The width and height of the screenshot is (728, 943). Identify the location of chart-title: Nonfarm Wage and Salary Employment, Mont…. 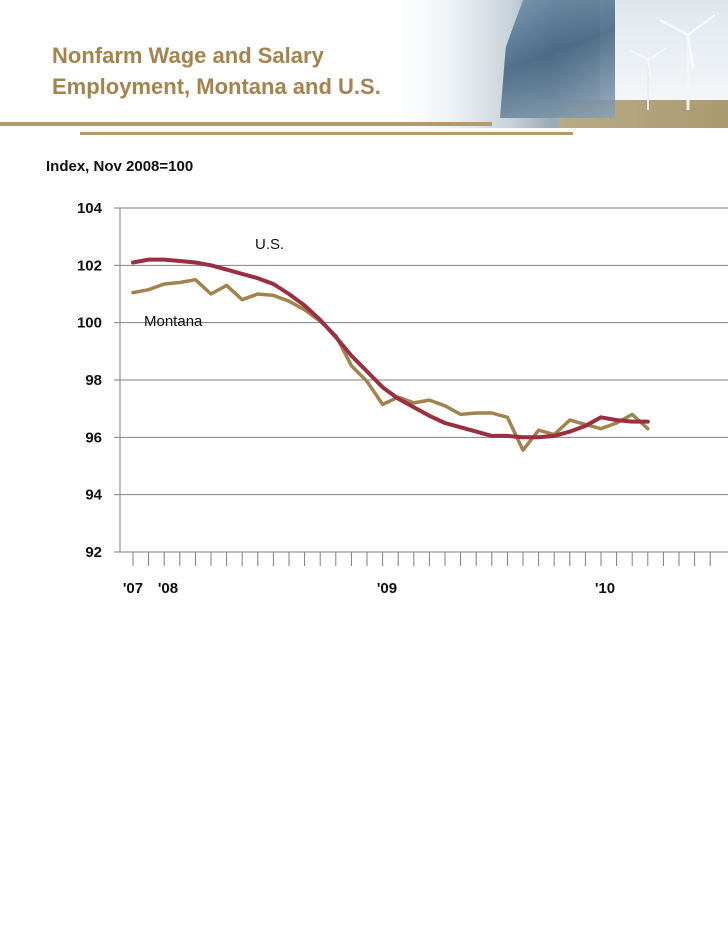
(216, 71).